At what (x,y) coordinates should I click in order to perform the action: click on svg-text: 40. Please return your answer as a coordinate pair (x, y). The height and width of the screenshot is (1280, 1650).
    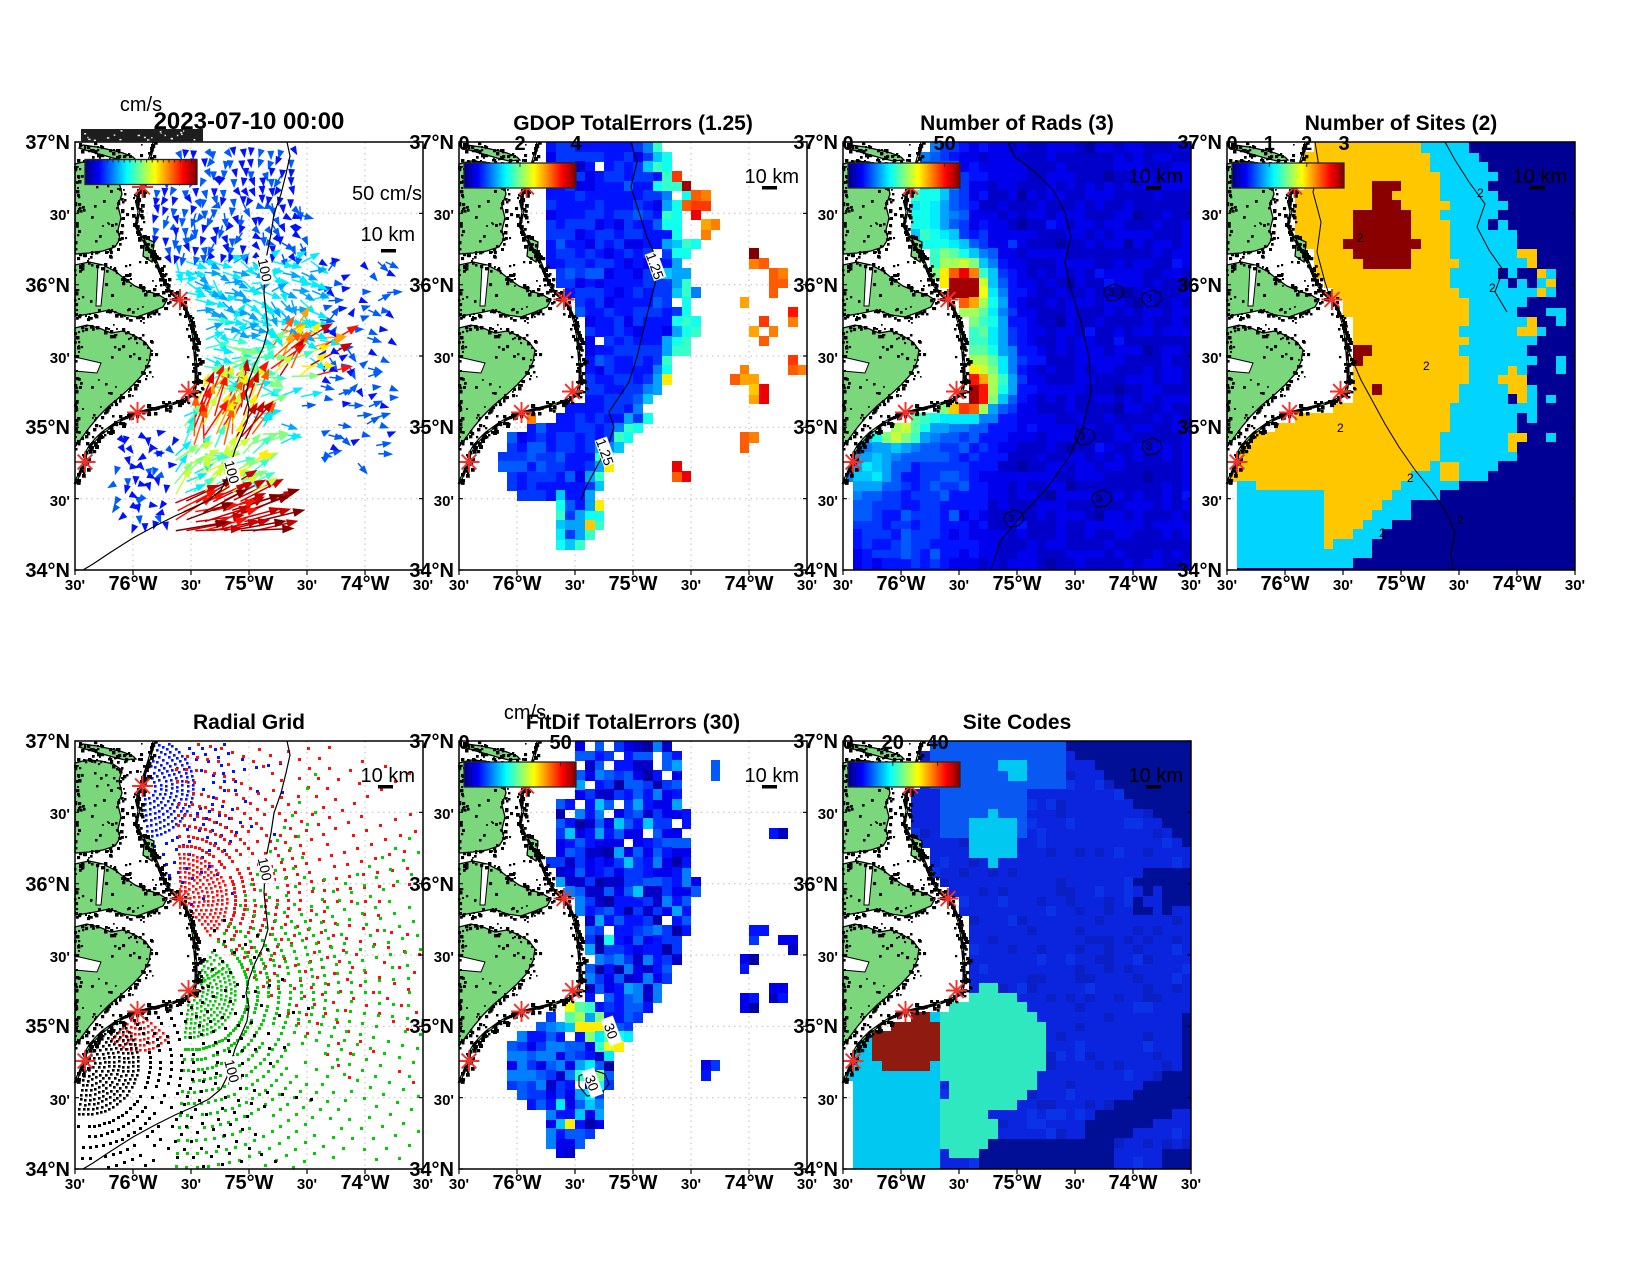
    Looking at the image, I should click on (937, 743).